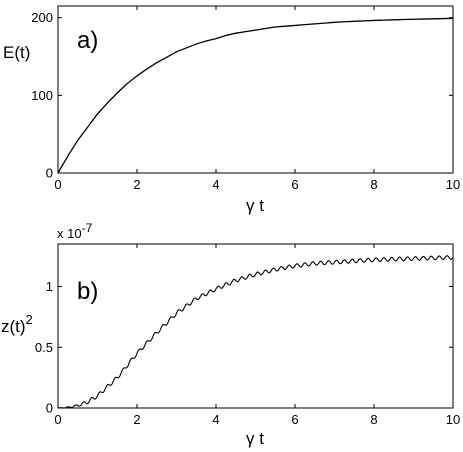 The height and width of the screenshot is (452, 463). I want to click on panel-b-x-axis-label: γ t, so click(255, 438).